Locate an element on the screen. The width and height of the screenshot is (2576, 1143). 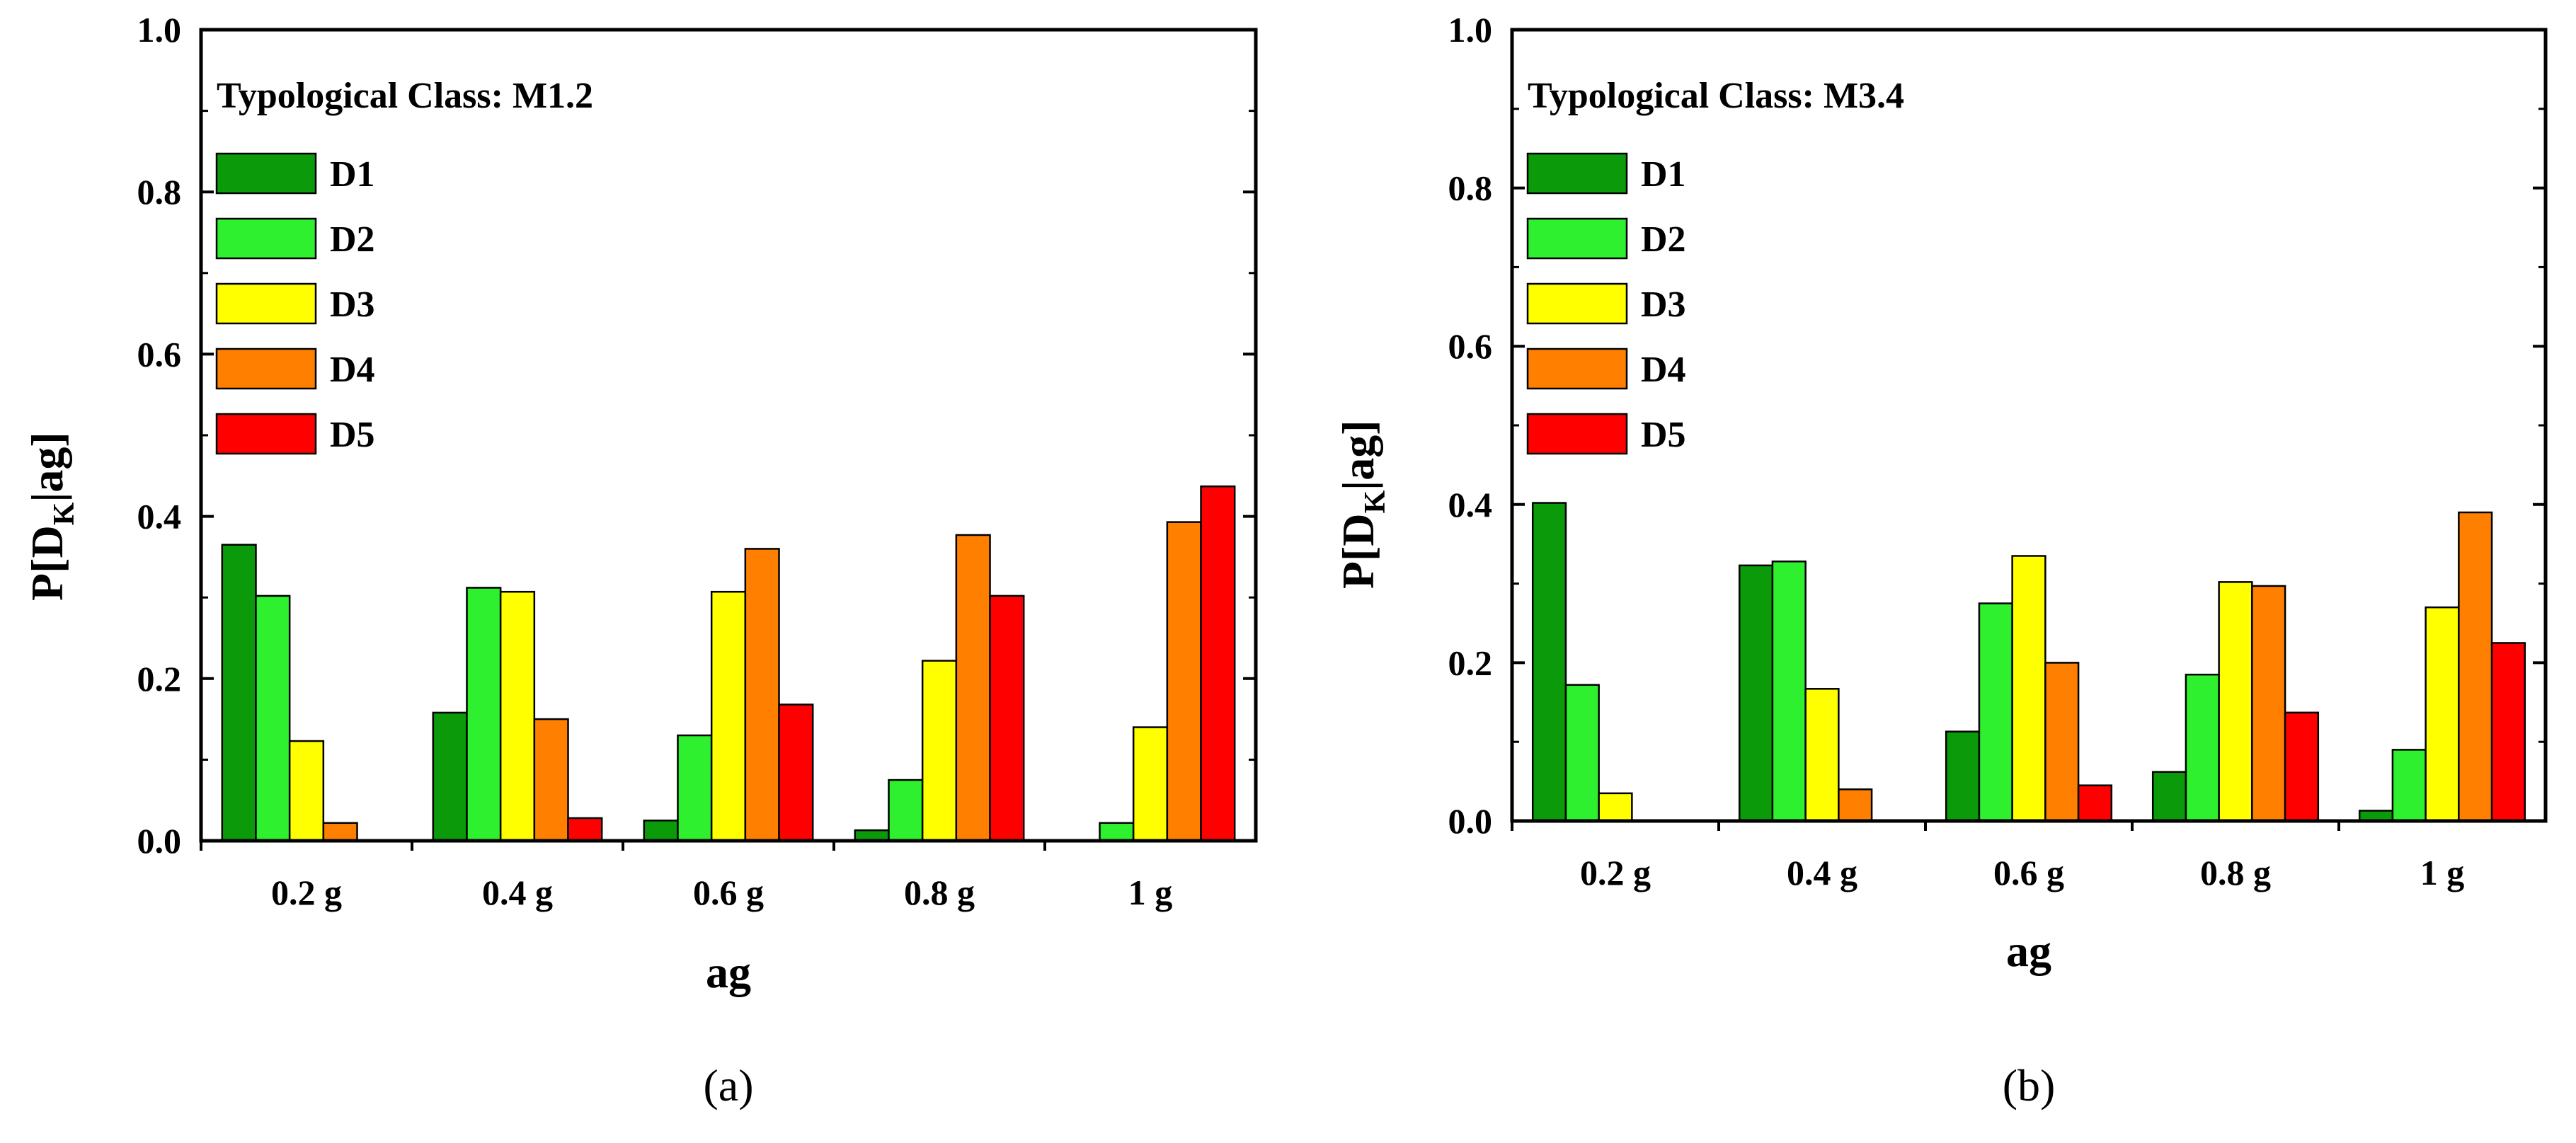
panel-caption: (a) is located at coordinates (728, 1085).